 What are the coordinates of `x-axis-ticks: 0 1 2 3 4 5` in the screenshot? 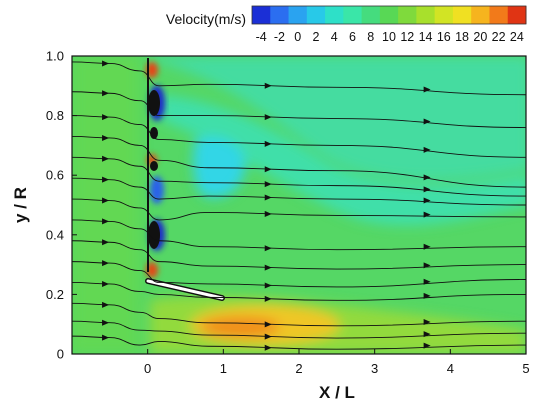 It's located at (337, 362).